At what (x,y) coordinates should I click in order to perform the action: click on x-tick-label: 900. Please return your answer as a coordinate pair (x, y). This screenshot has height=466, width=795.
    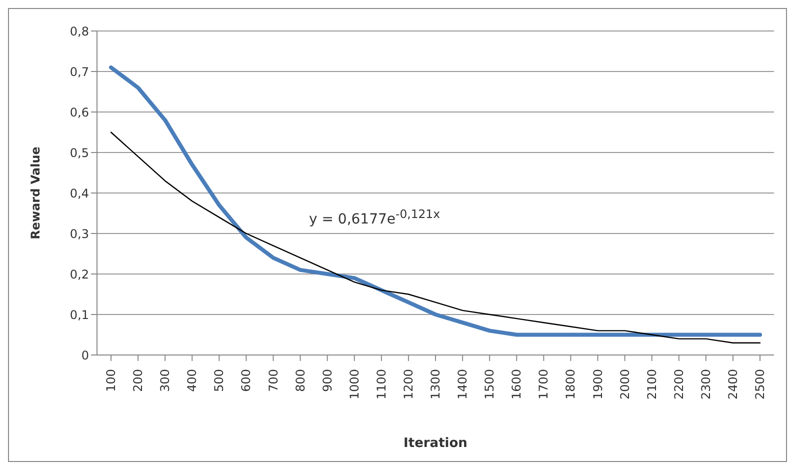
    Looking at the image, I should click on (327, 380).